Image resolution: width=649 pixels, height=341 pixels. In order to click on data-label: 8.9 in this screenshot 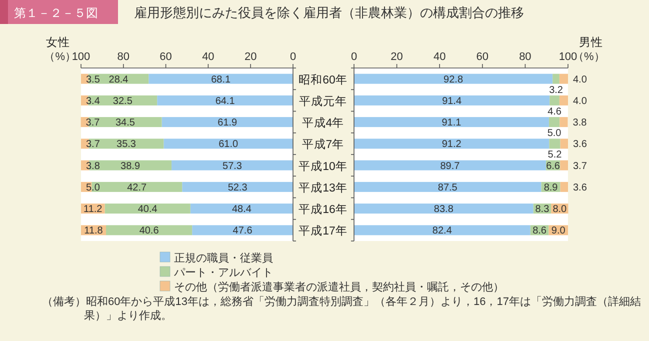, I will do `click(551, 188)`.